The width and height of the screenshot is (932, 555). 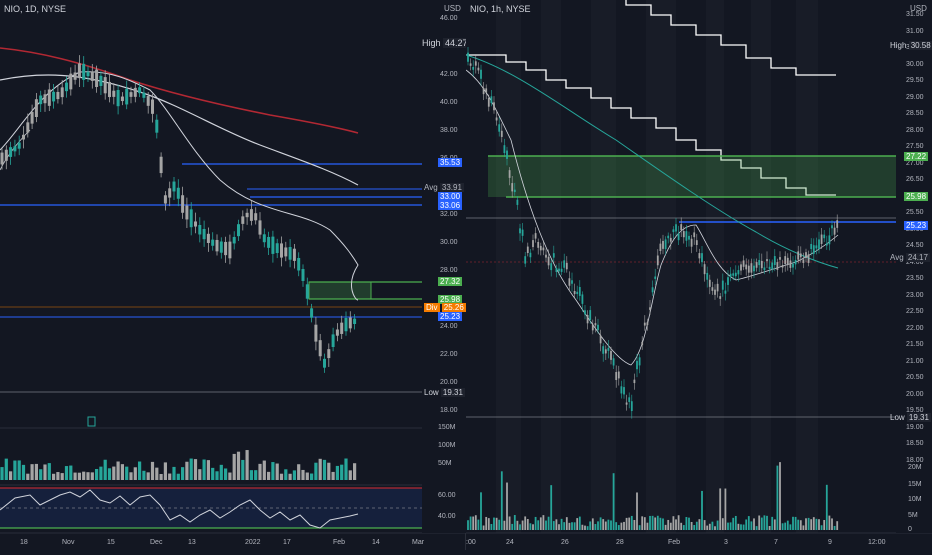 I want to click on currency-label: USD, so click(x=452, y=8).